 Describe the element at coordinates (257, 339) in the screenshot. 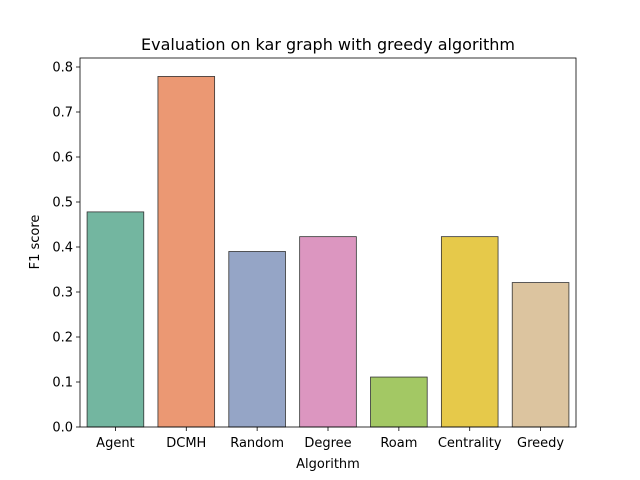

I see `bar-random` at that location.